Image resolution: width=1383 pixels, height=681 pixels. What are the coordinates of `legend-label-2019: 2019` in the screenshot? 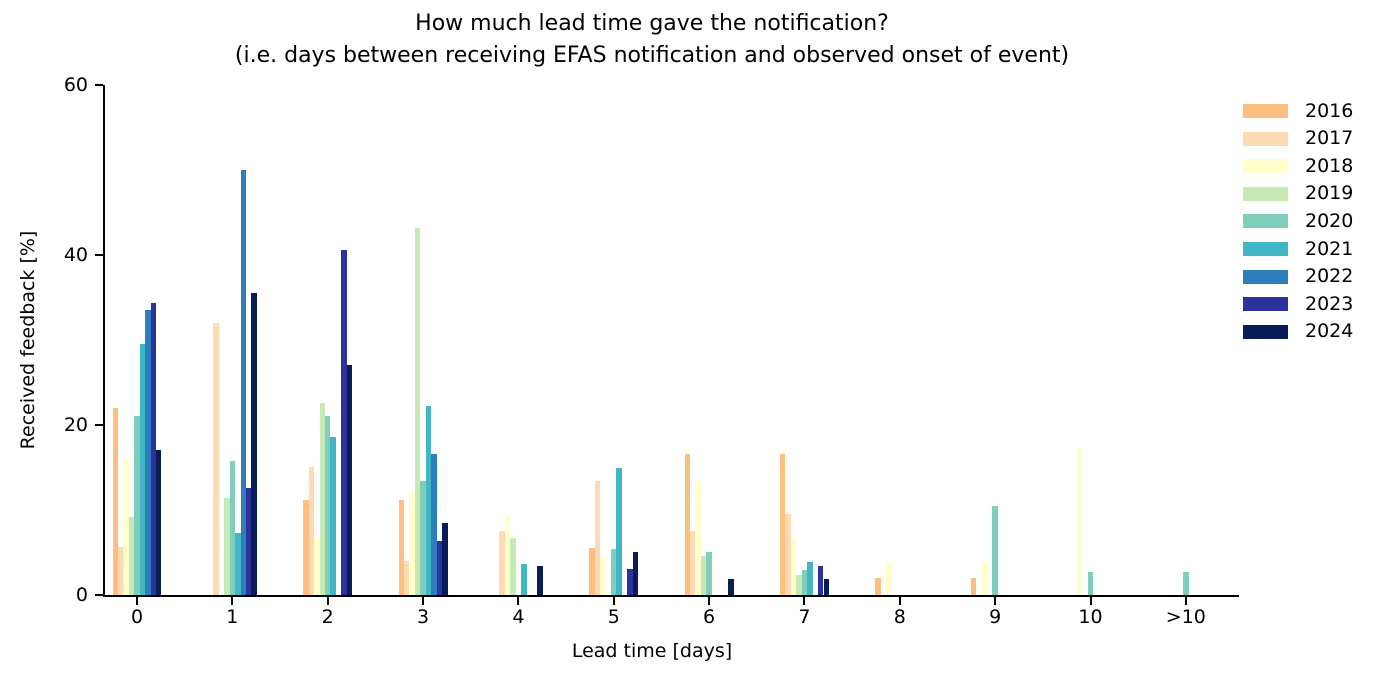 It's located at (1329, 193).